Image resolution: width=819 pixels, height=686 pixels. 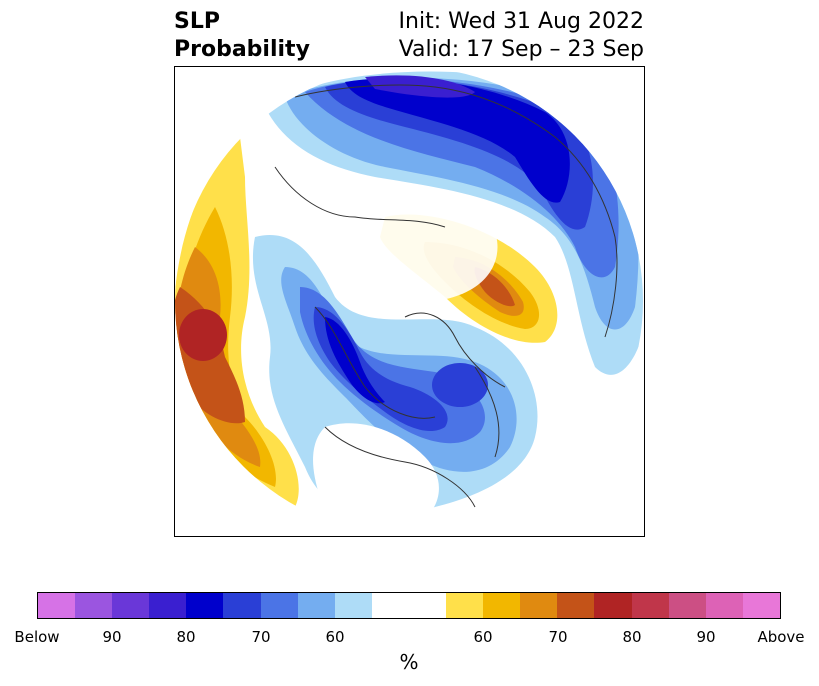 What do you see at coordinates (242, 36) in the screenshot?
I see `title-left: SLP Probability` at bounding box center [242, 36].